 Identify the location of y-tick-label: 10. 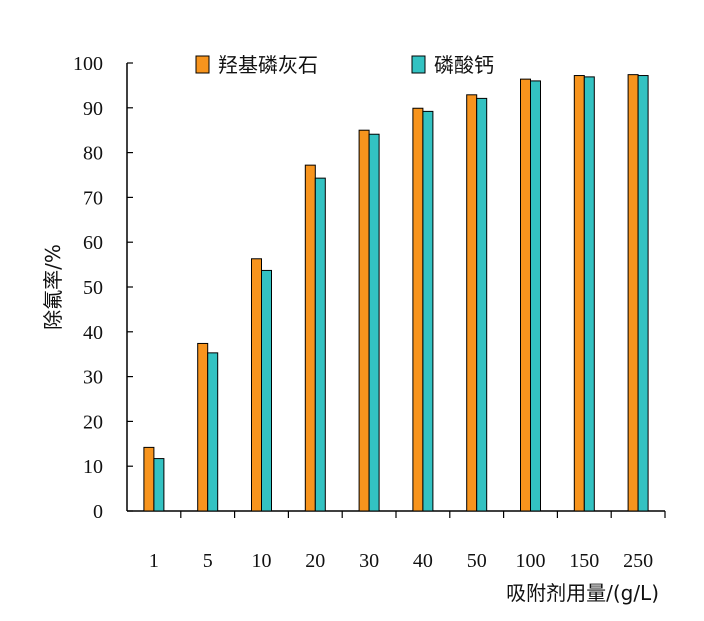
(93, 467).